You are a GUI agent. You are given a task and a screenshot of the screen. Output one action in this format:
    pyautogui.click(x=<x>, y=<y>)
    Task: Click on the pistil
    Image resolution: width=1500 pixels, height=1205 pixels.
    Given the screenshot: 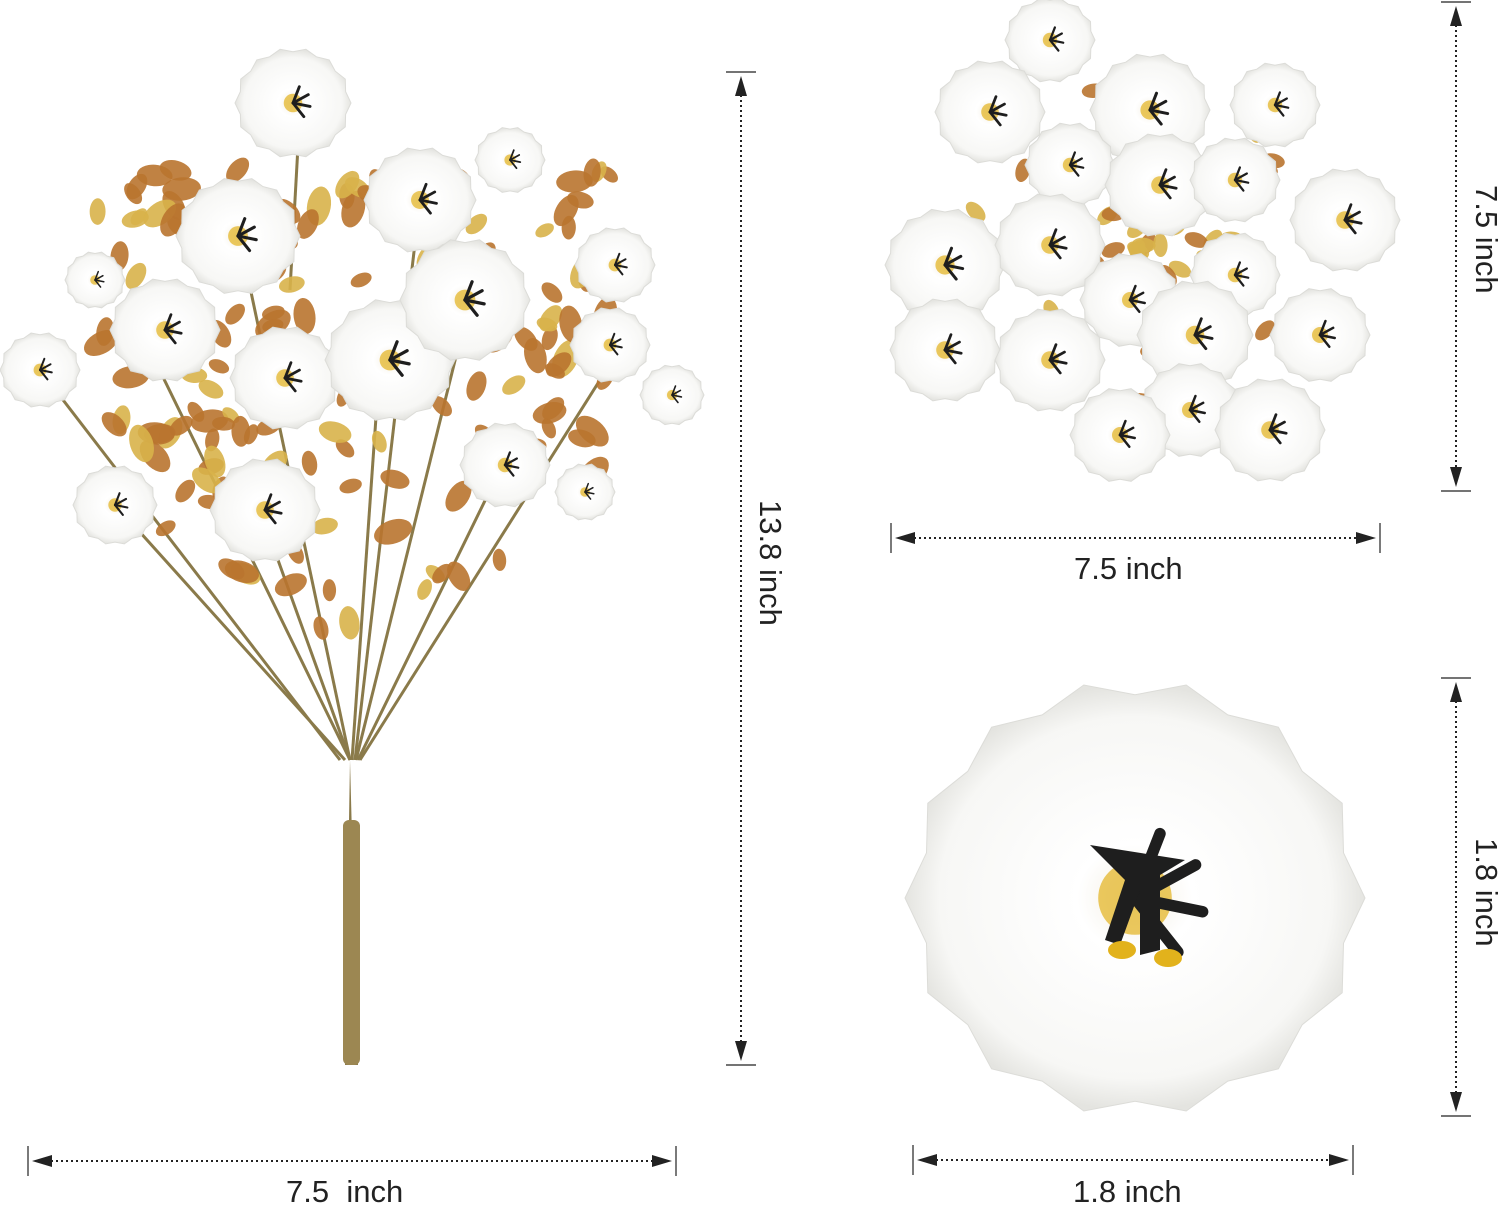 What is the action you would take?
    pyautogui.click(x=1137, y=900)
    